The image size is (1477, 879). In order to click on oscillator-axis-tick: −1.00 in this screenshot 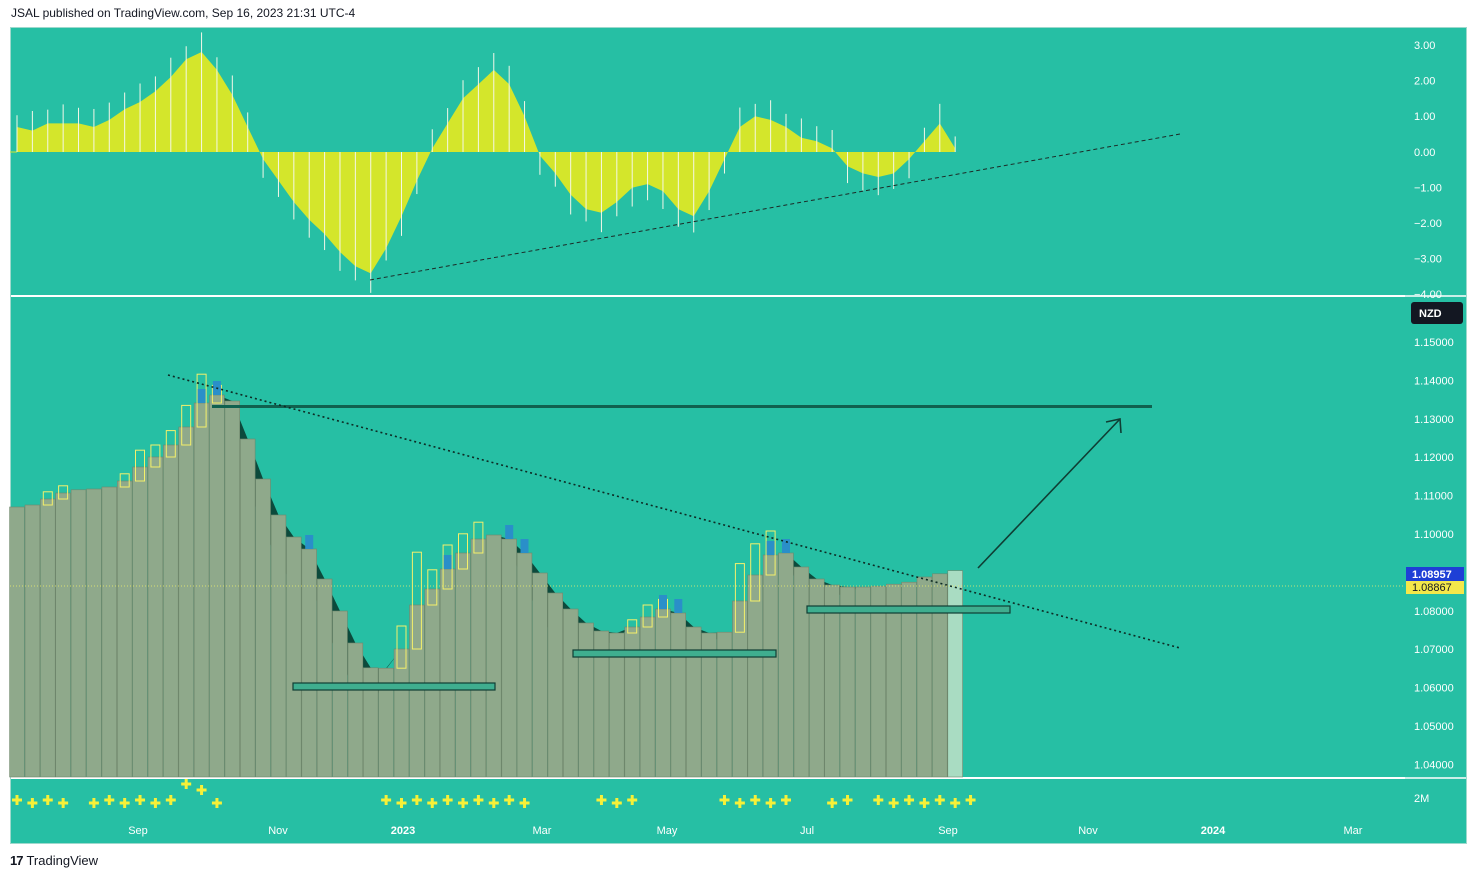, I will do `click(1428, 188)`.